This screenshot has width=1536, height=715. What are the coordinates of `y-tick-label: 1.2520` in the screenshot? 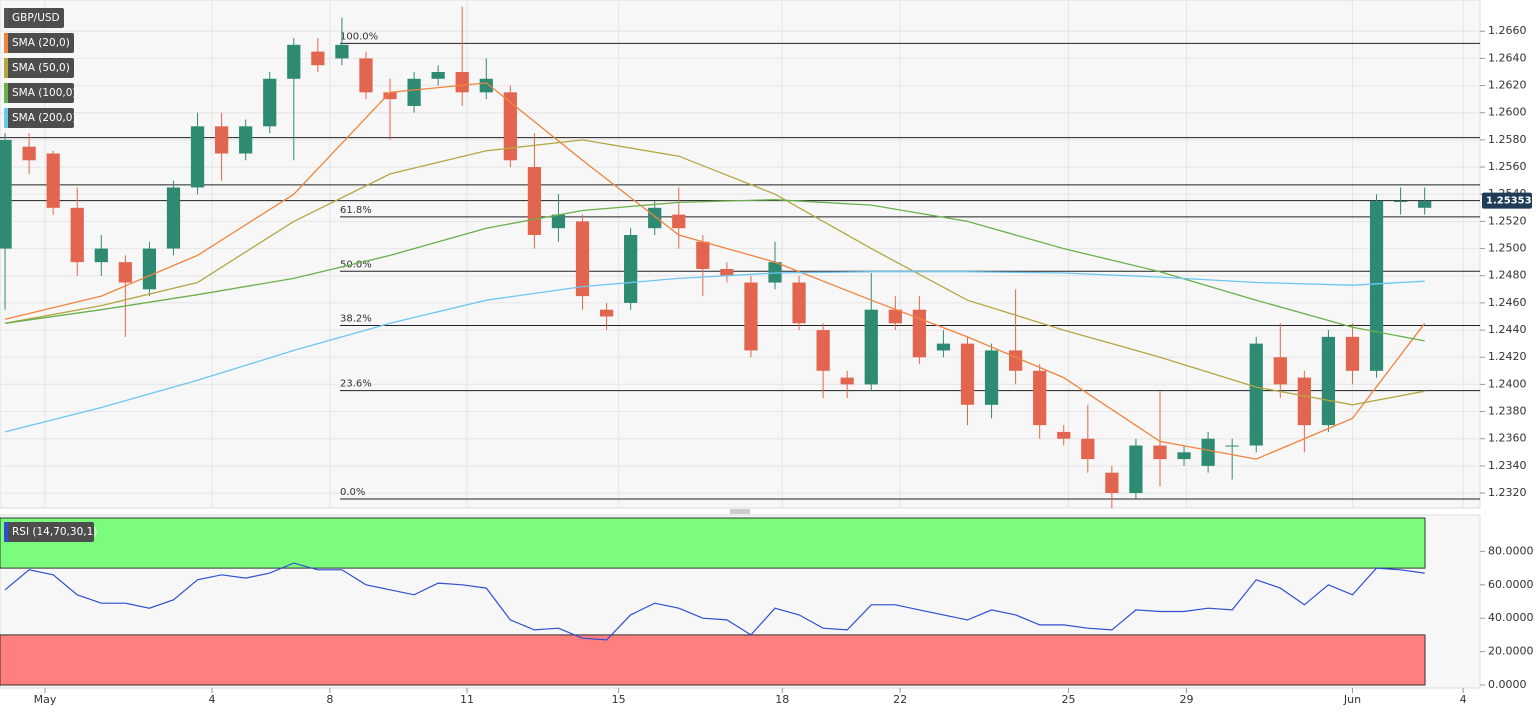 It's located at (1507, 220).